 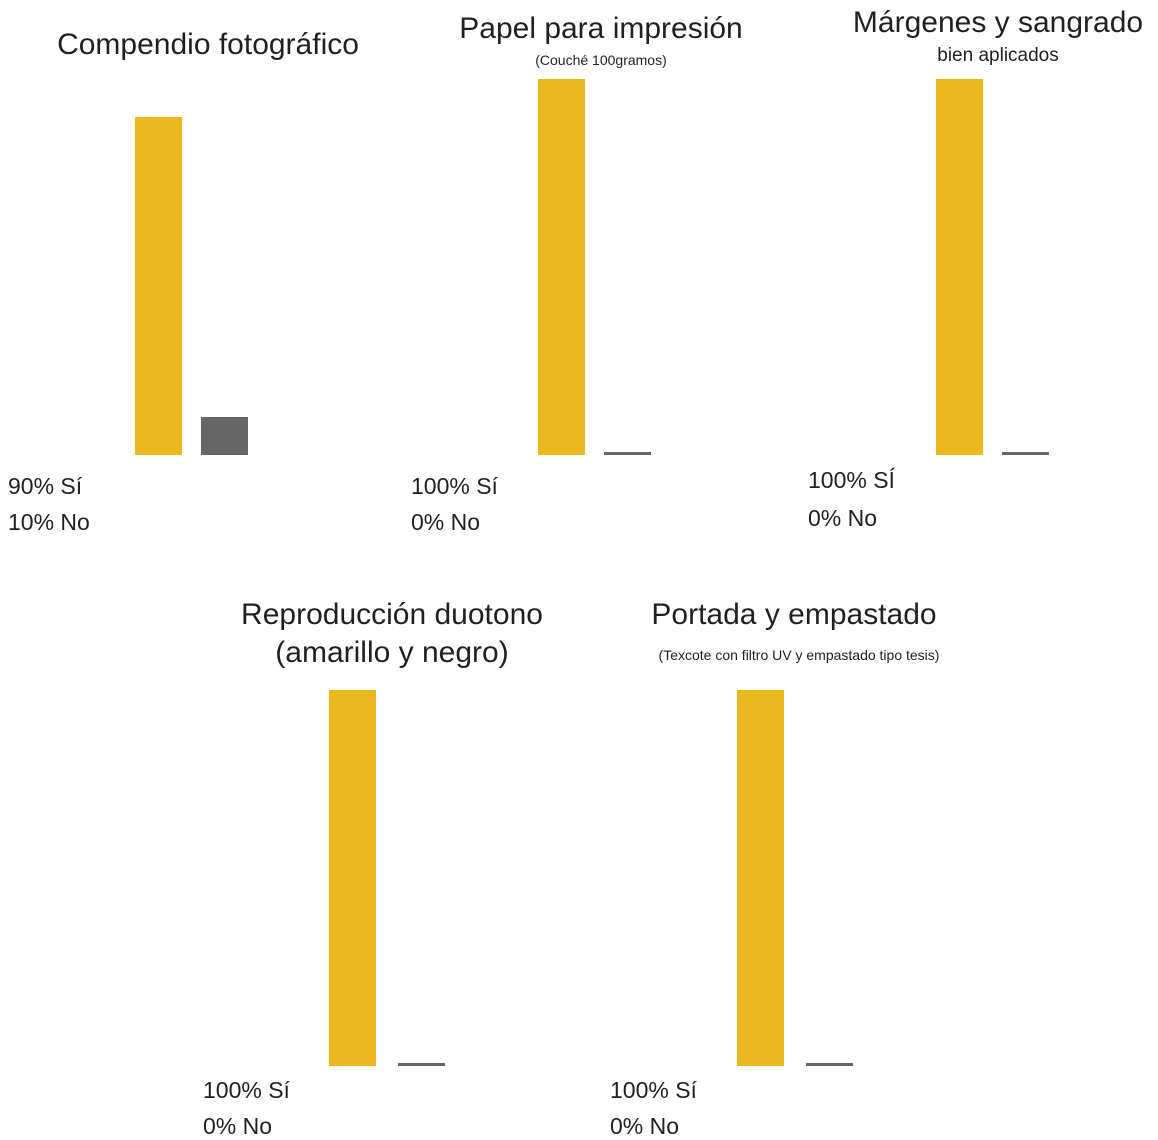 I want to click on chart-title: Reproducción duotono, so click(x=392, y=614).